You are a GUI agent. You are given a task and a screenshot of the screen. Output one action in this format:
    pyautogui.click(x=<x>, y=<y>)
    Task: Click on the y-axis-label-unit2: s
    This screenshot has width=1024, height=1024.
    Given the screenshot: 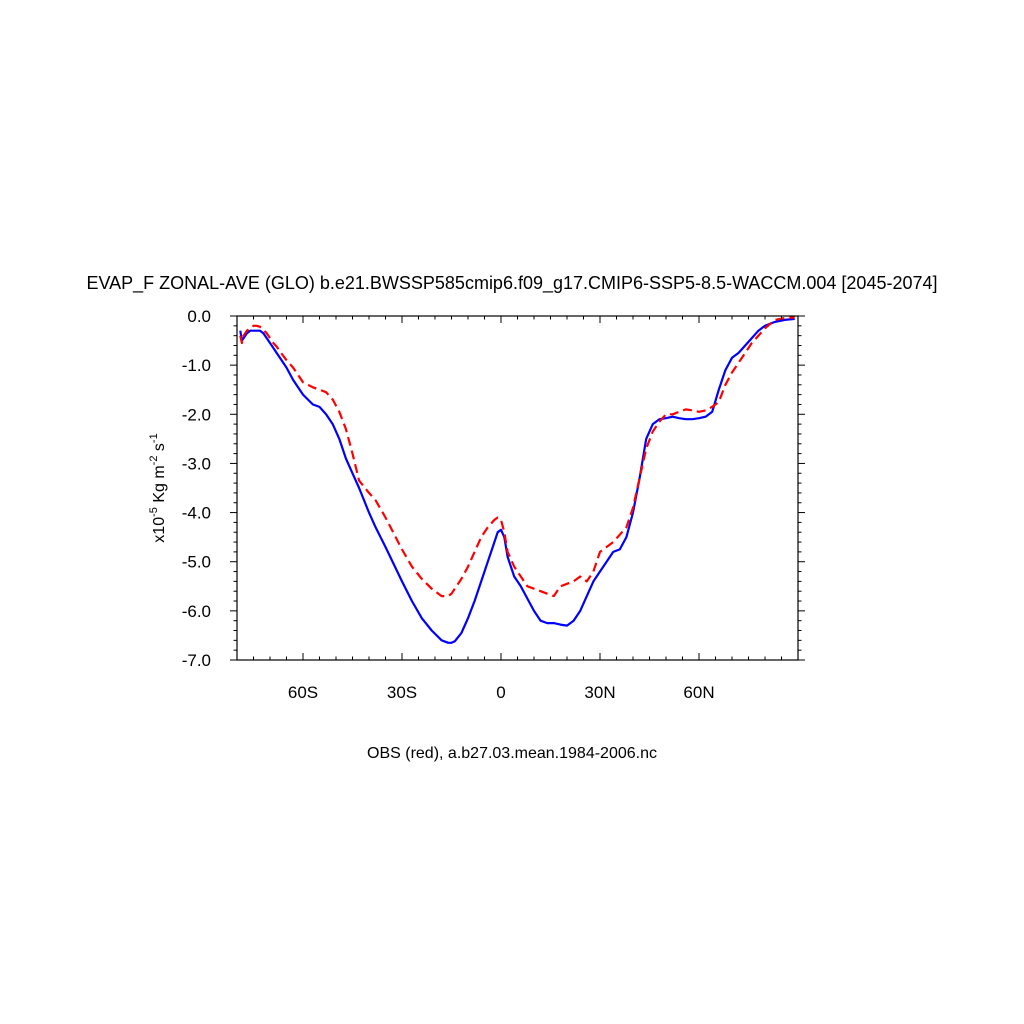 What is the action you would take?
    pyautogui.click(x=159, y=449)
    